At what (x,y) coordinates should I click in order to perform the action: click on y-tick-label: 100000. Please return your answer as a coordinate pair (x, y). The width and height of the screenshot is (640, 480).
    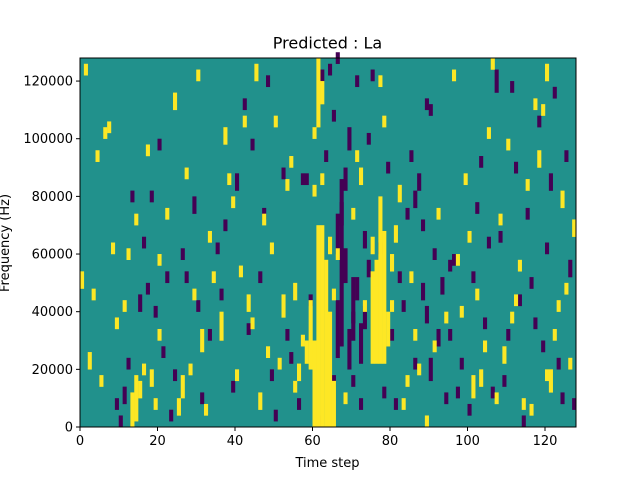
    Looking at the image, I should click on (48, 139).